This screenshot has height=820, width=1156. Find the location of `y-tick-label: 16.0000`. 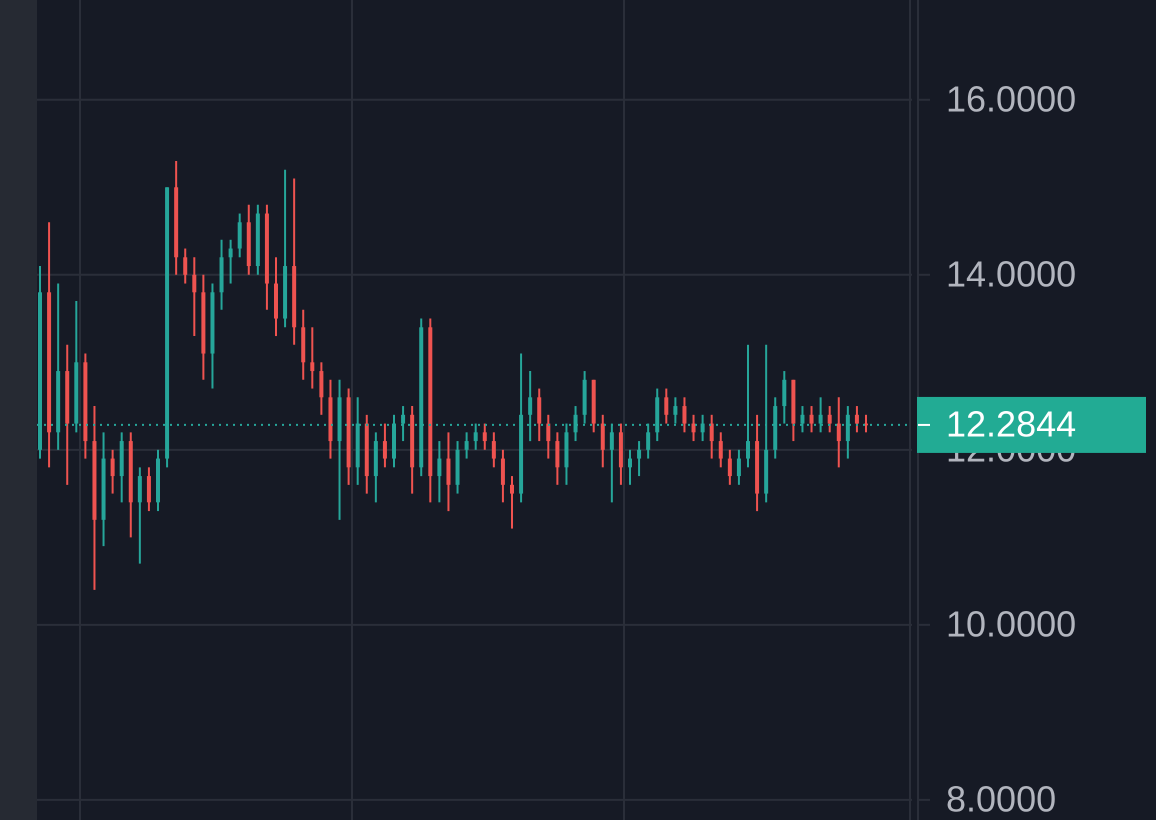

y-tick-label: 16.0000 is located at coordinates (1011, 98).